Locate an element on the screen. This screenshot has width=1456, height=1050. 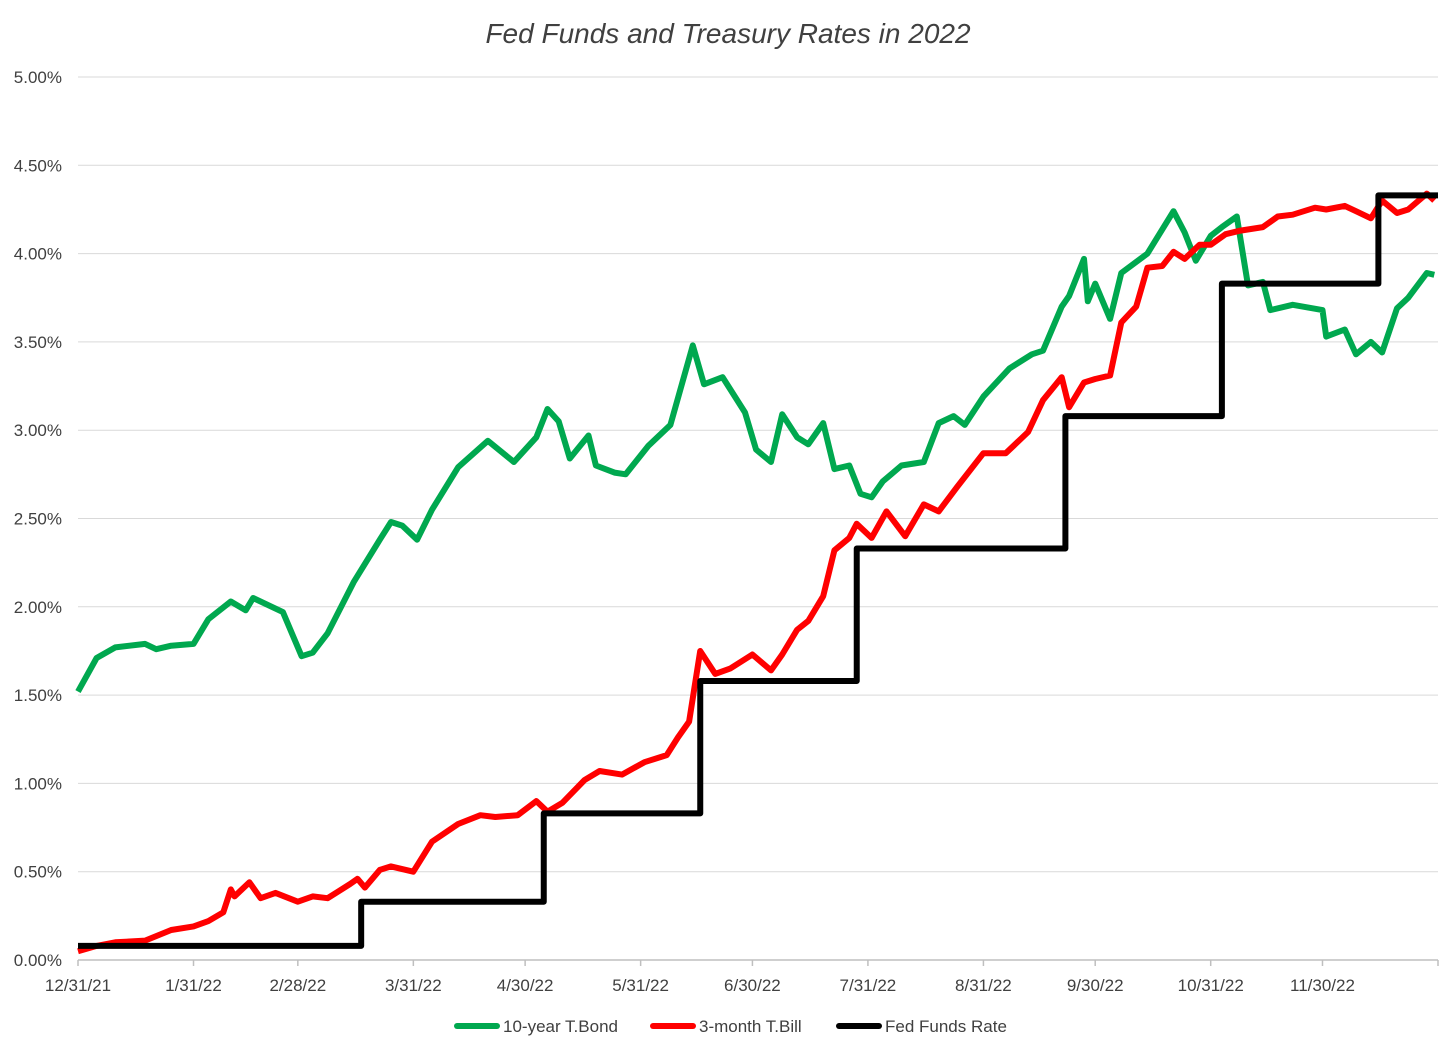
x-tick-label: 7/31/22 is located at coordinates (868, 985).